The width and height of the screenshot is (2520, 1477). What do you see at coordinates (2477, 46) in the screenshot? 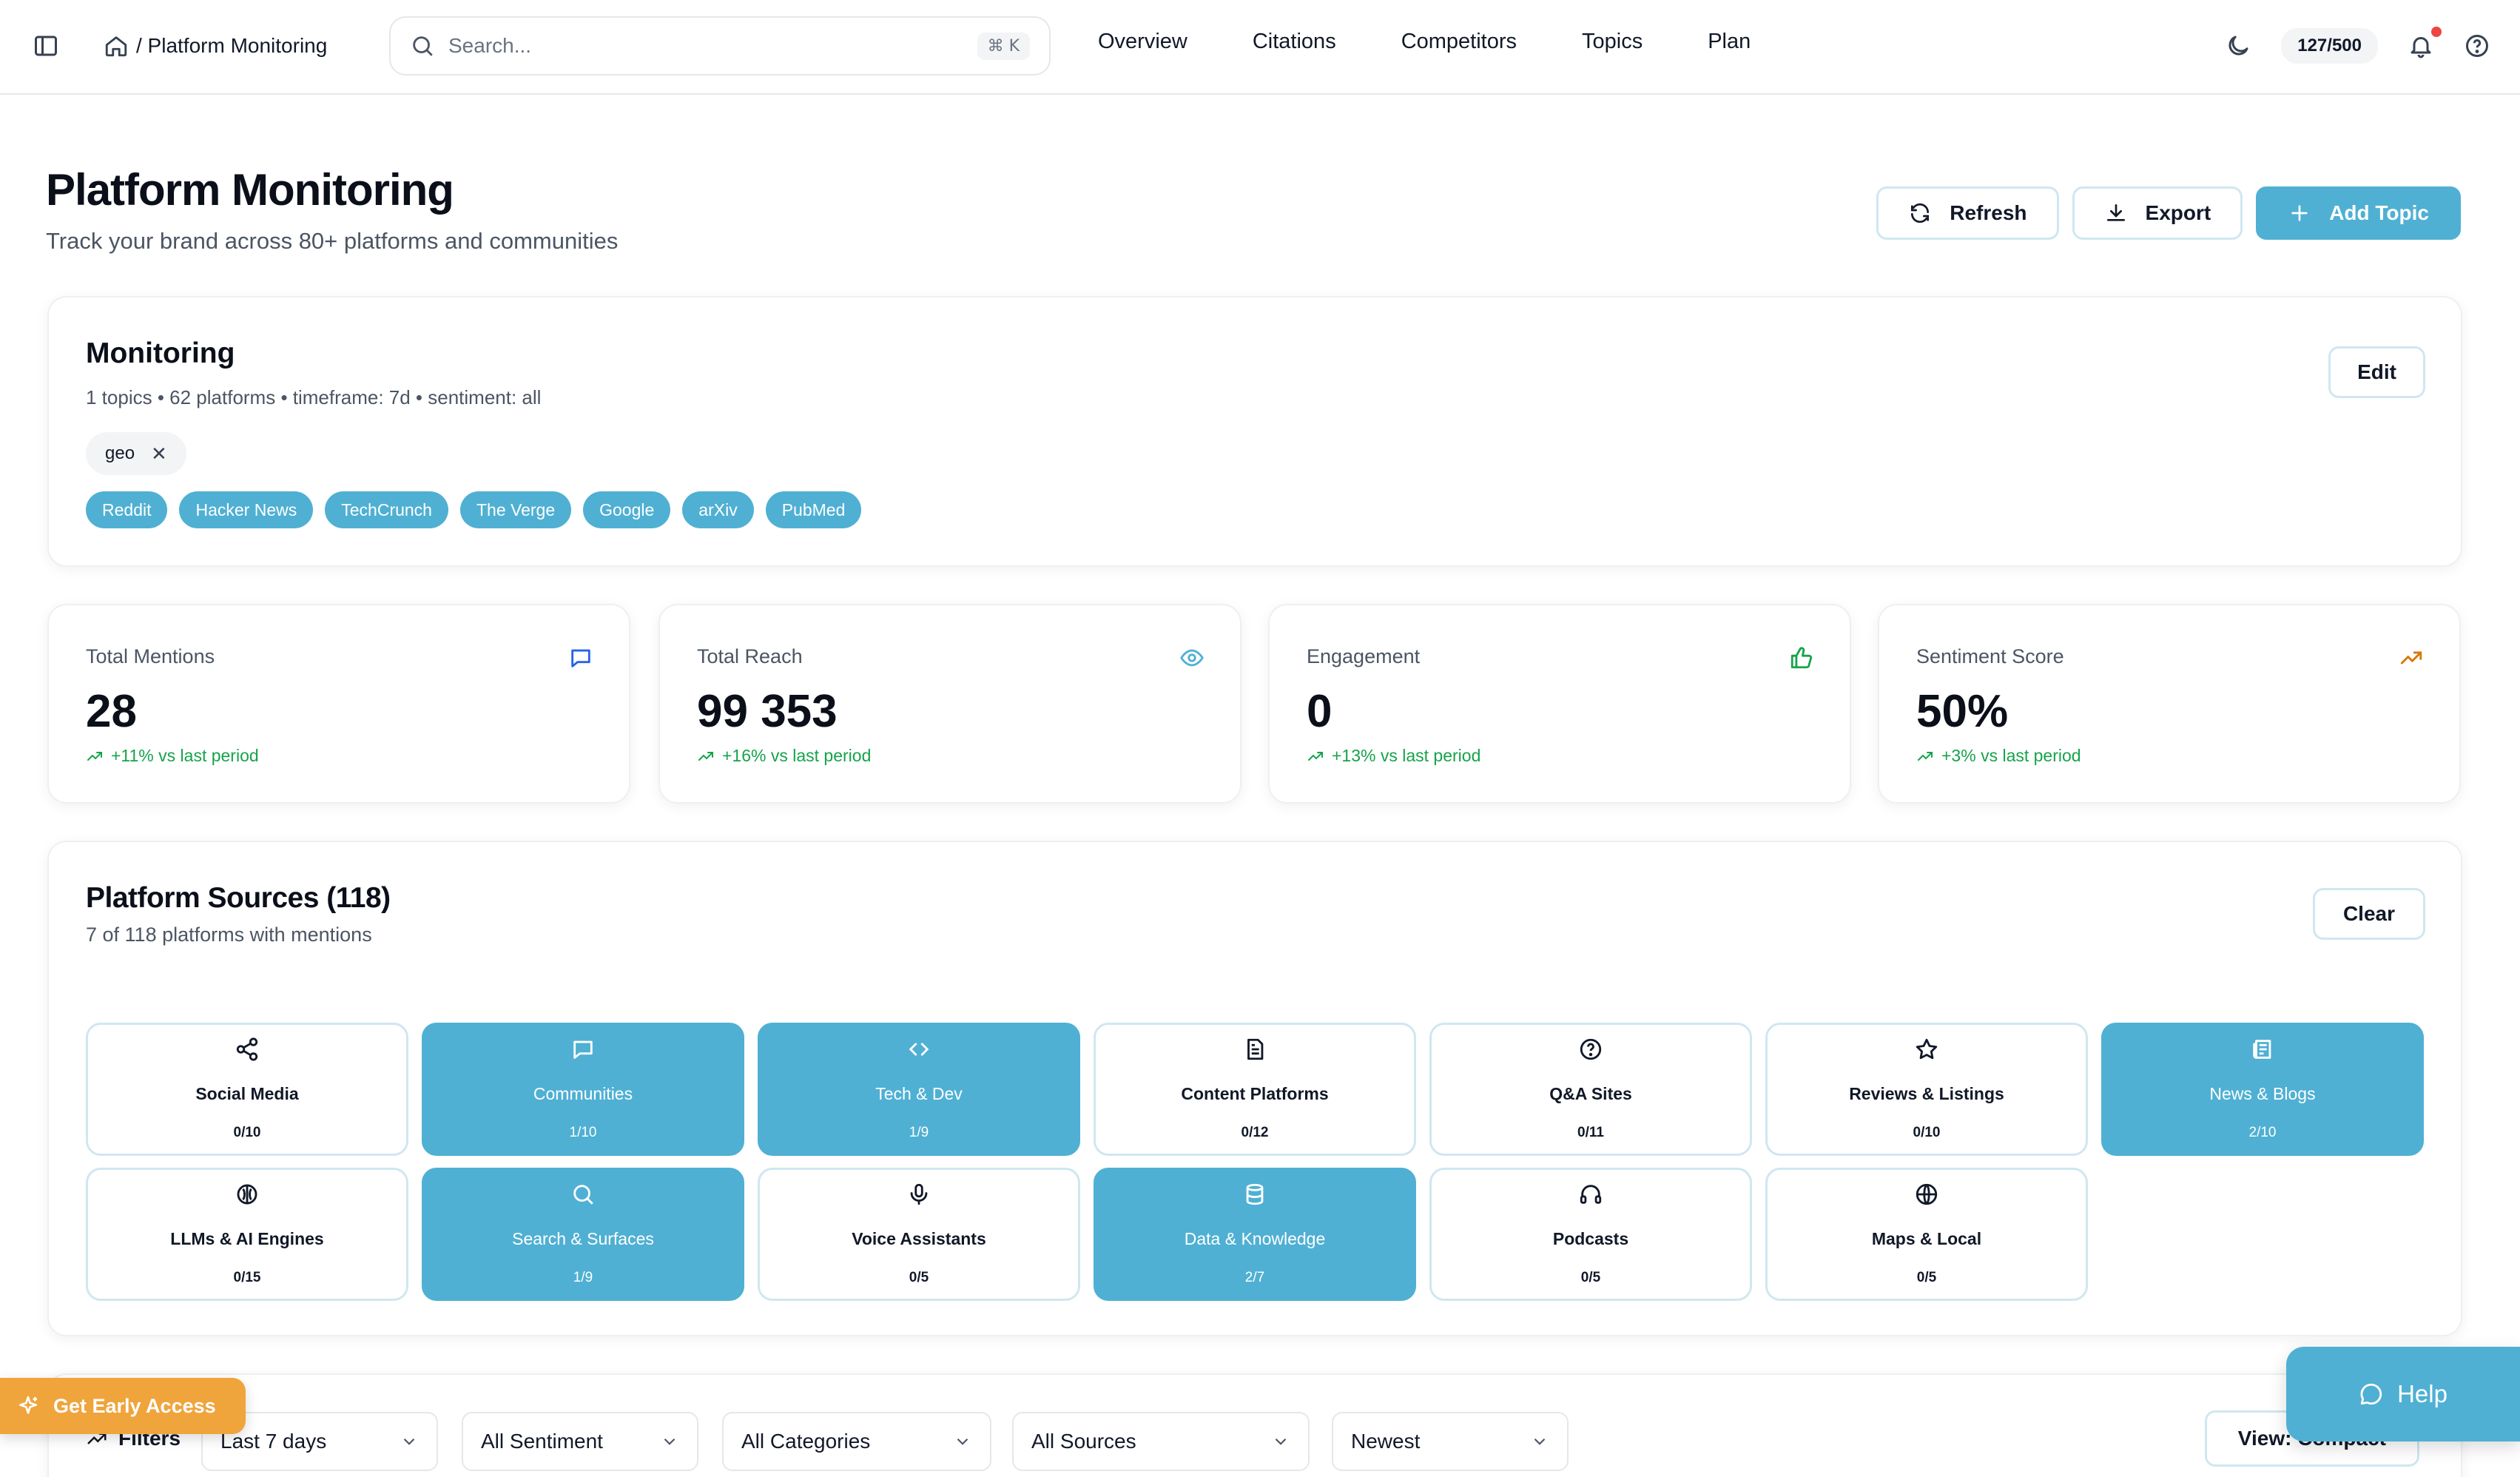
I see `help-circle-icon` at bounding box center [2477, 46].